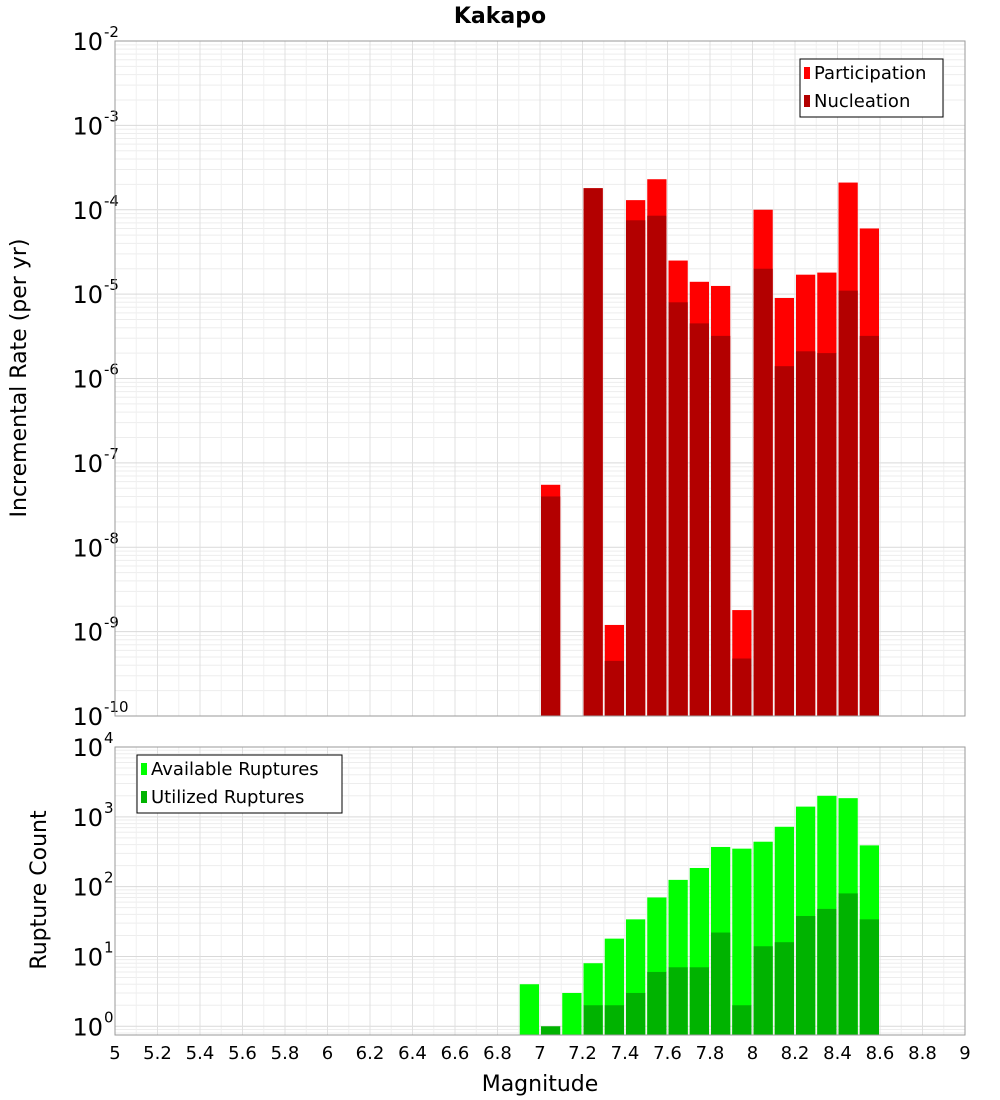  I want to click on x-tick-label: 9, so click(964, 1053).